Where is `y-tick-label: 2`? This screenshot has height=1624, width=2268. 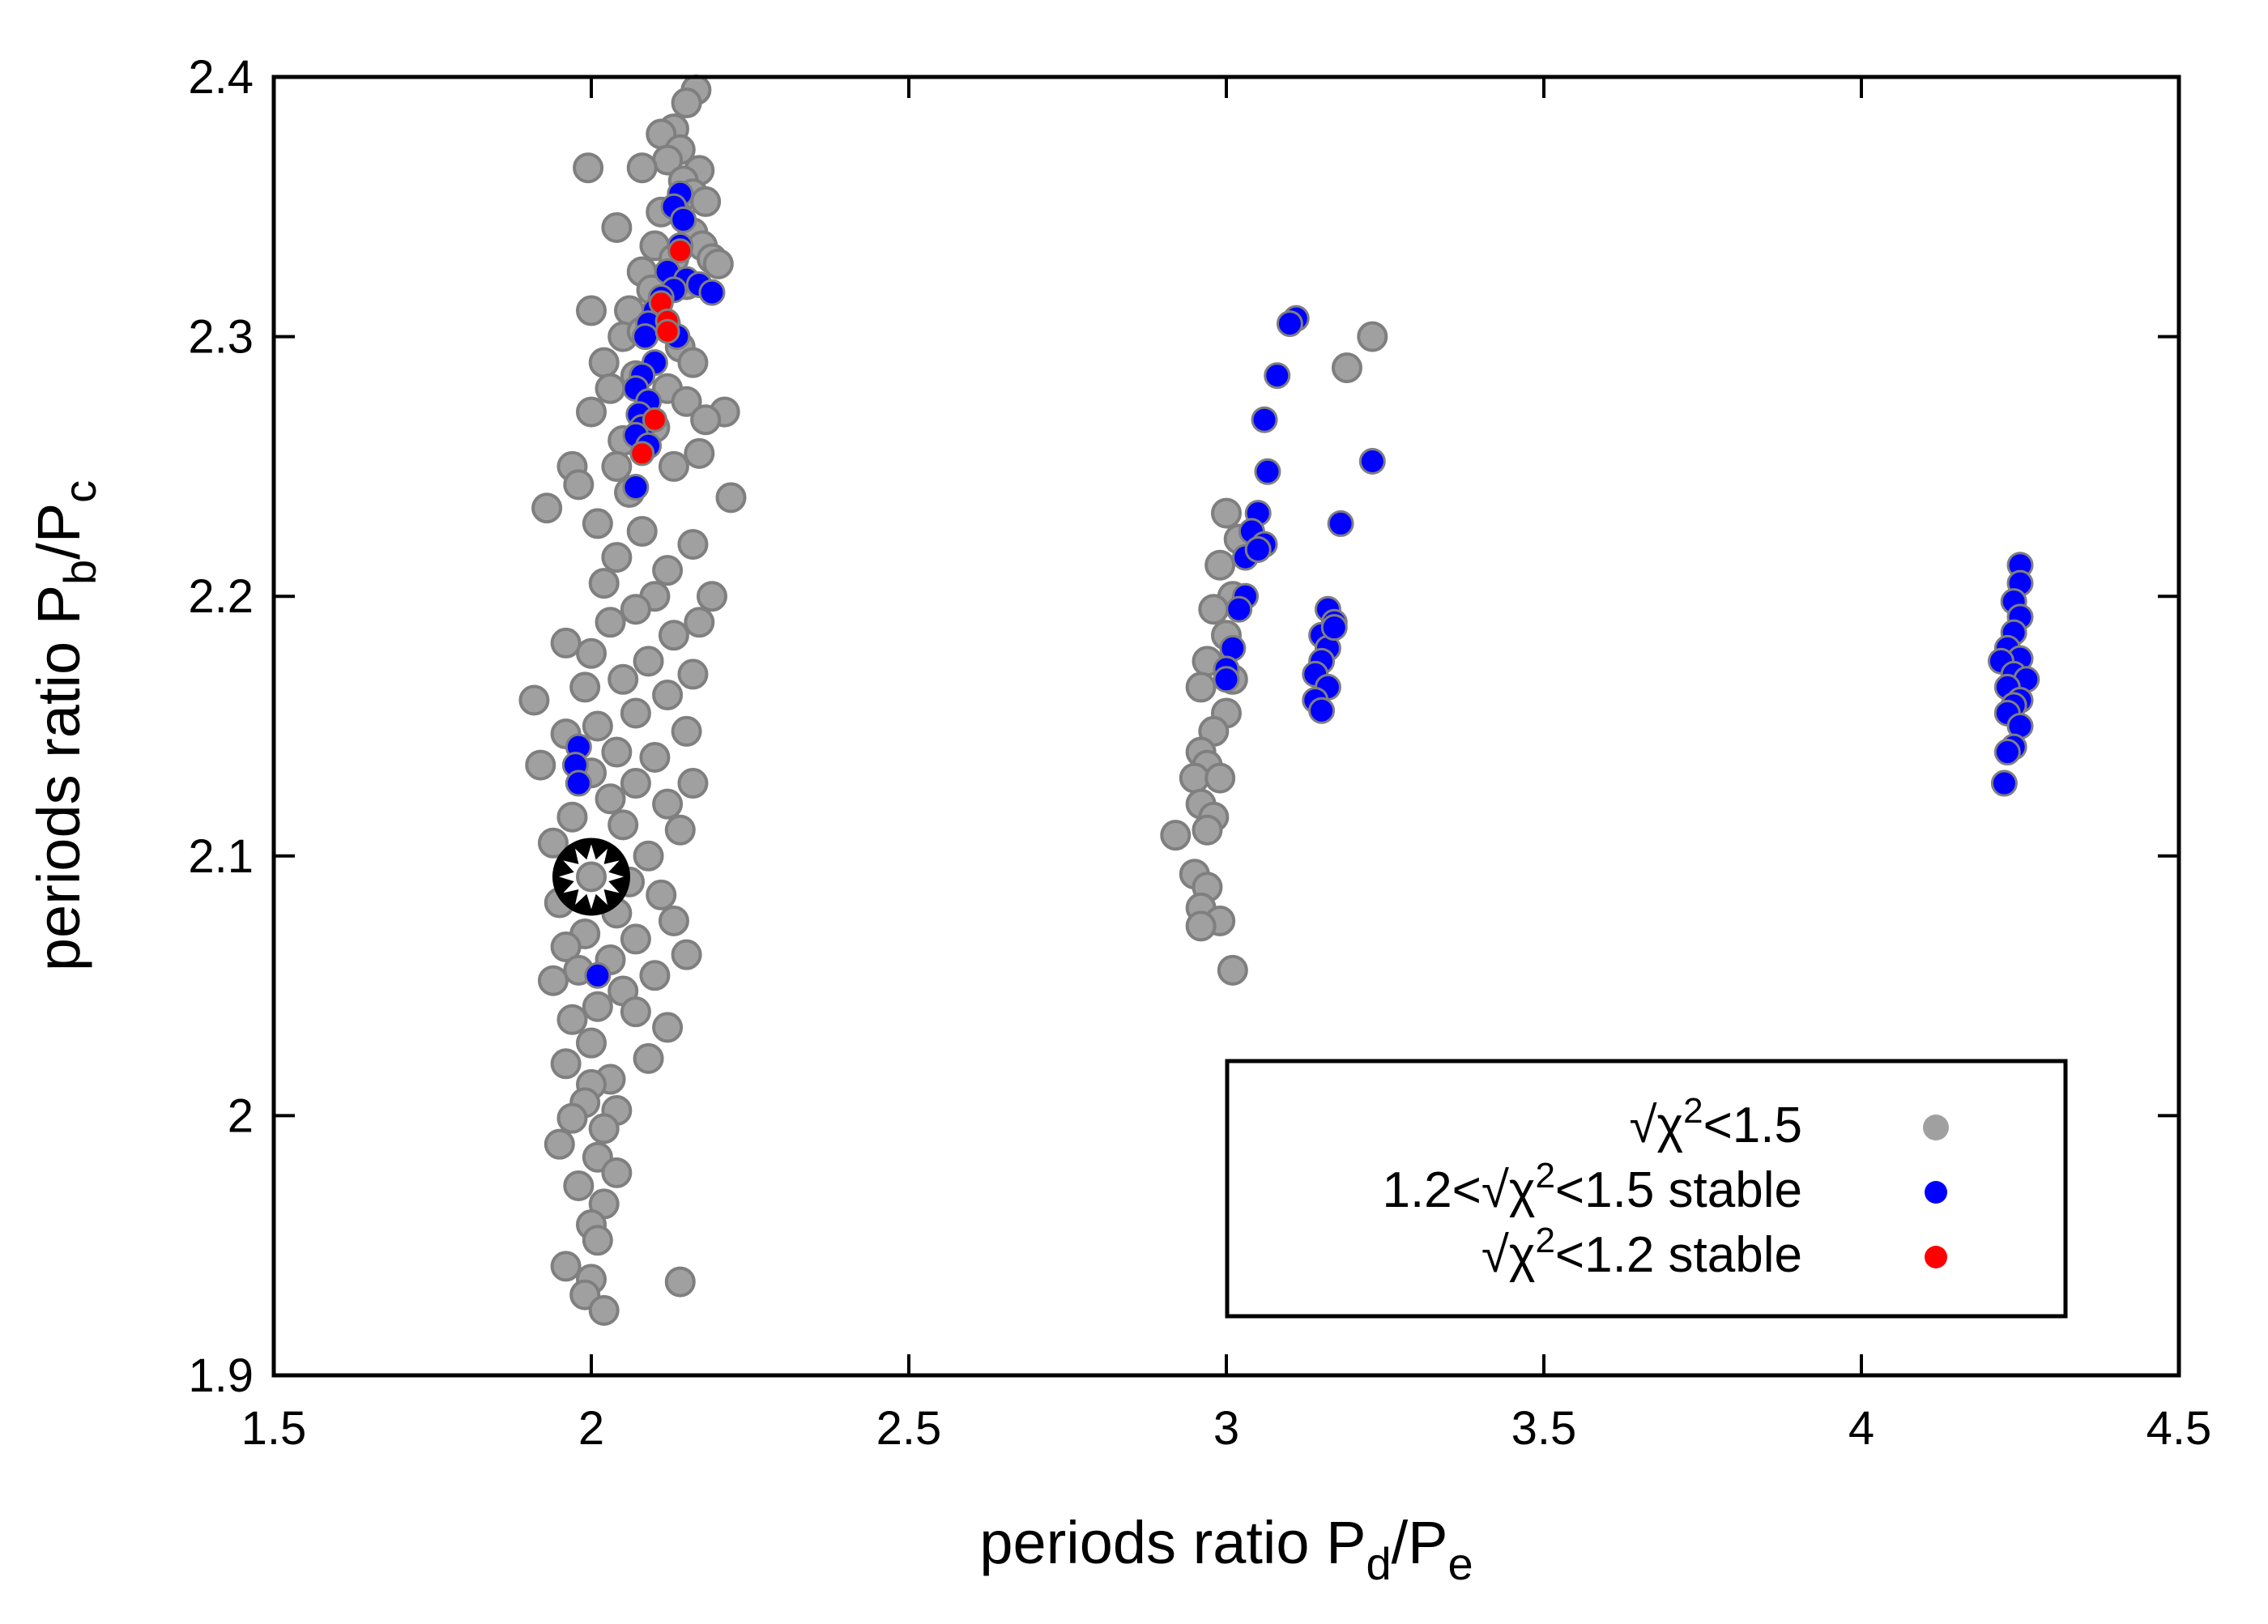
y-tick-label: 2 is located at coordinates (241, 1115).